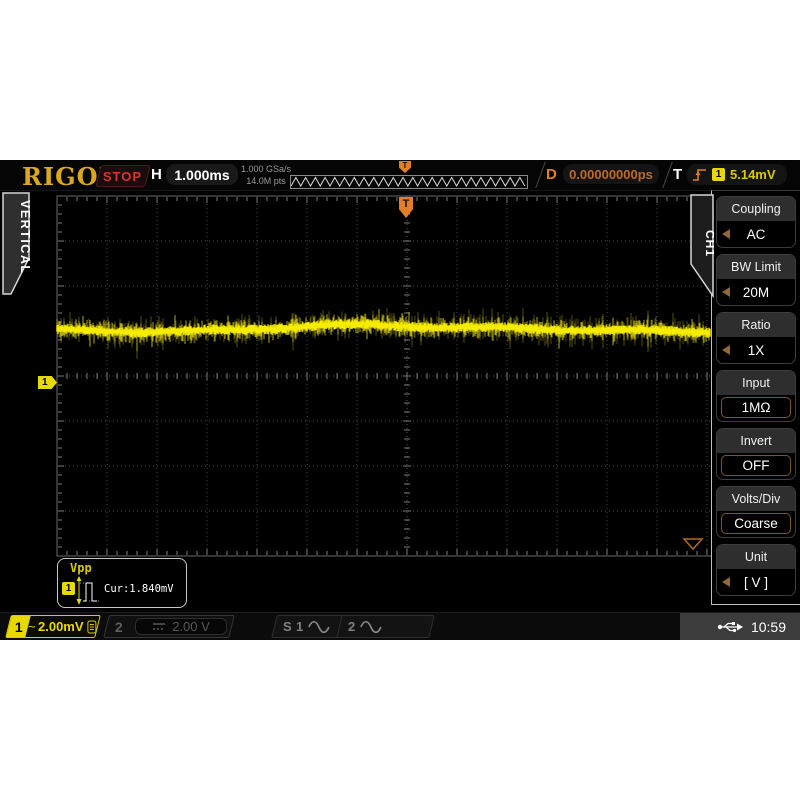 Image resolution: width=800 pixels, height=800 pixels. I want to click on menu-label: Invert, so click(756, 441).